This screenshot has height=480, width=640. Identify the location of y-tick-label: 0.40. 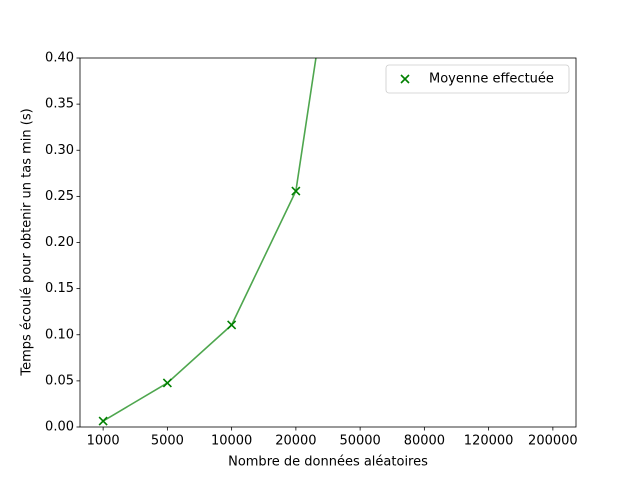
(59, 58).